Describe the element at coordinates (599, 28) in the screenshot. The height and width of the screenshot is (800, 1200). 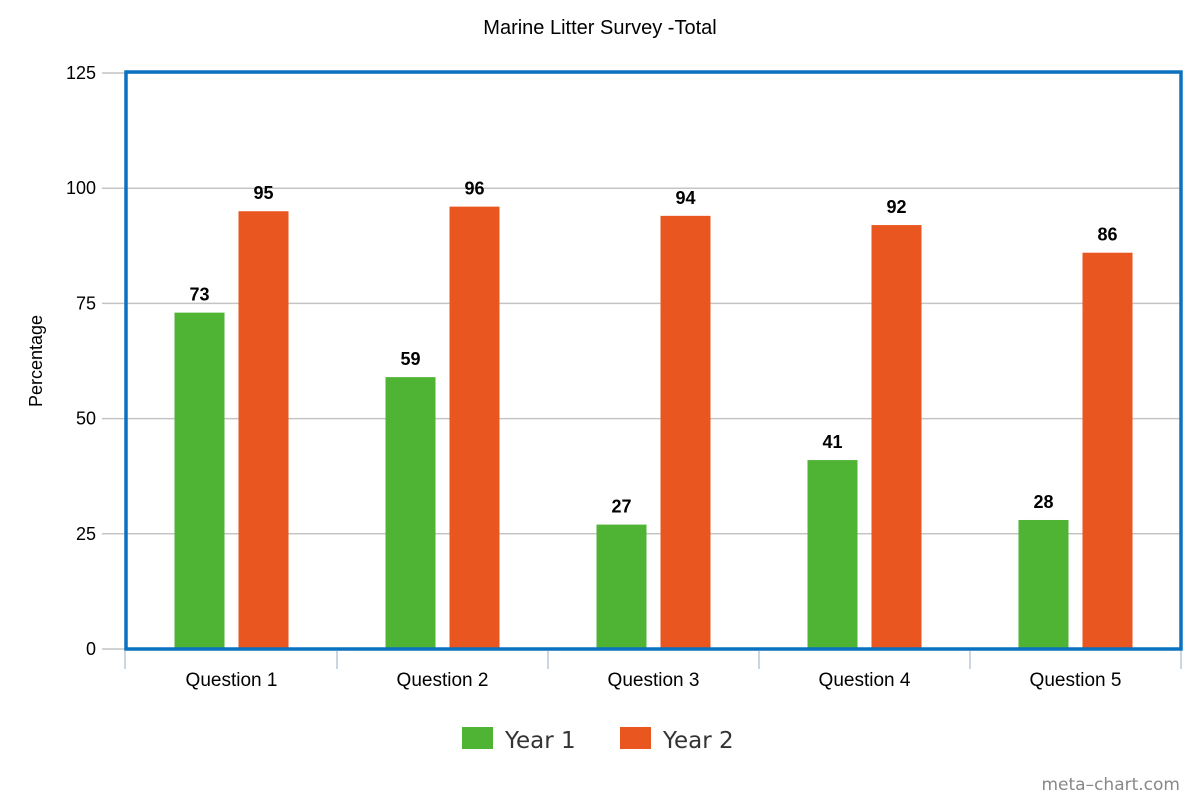
I see `chart-title: Marine Litter Survey -Total` at that location.